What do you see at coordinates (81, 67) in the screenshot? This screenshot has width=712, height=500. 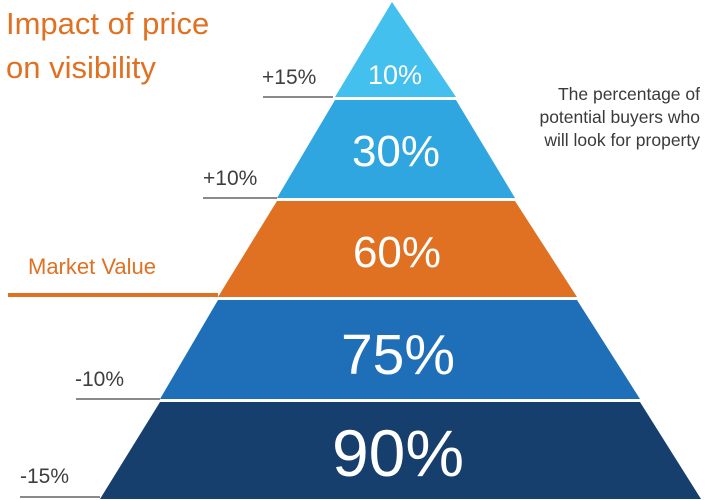 I see `title-line-2: on visibility` at bounding box center [81, 67].